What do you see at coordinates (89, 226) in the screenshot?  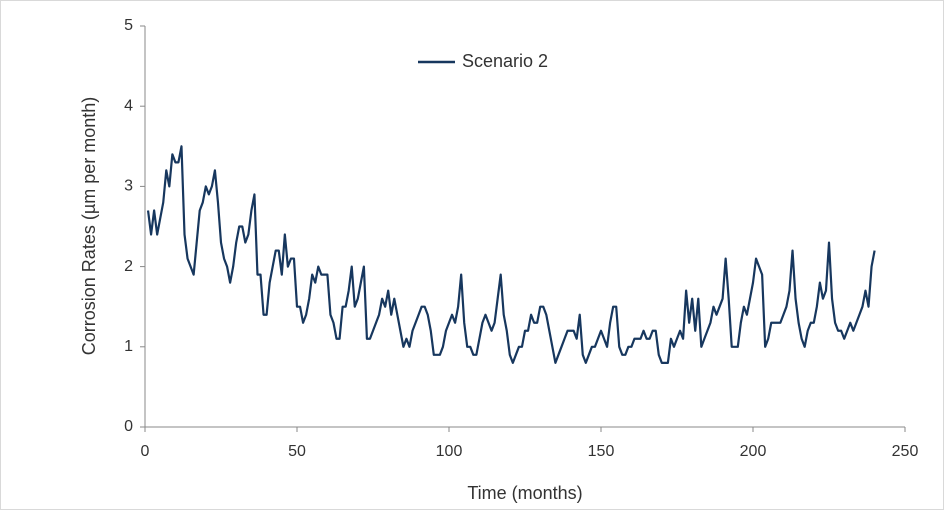 I see `y-axis-title: Corrosion Rates (µm per month)` at bounding box center [89, 226].